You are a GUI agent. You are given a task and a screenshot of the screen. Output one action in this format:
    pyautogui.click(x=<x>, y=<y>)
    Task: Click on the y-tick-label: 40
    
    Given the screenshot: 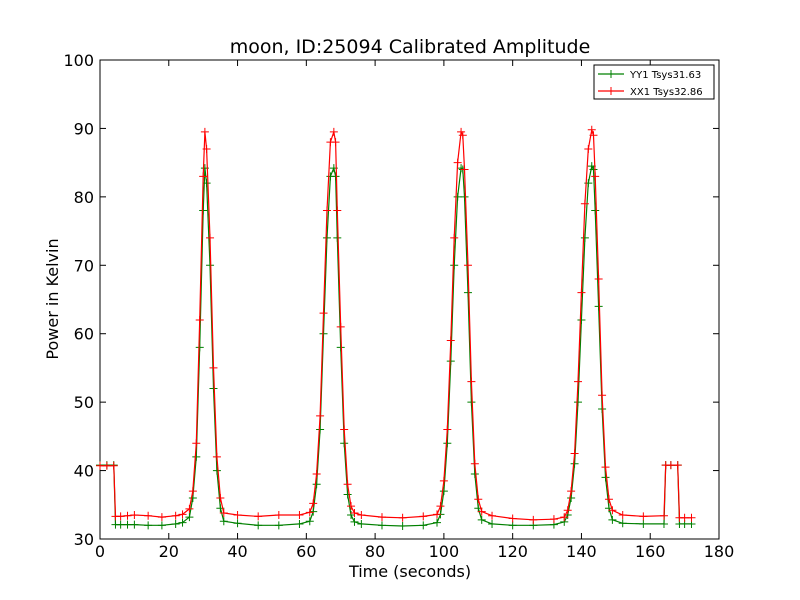 What is the action you would take?
    pyautogui.click(x=84, y=471)
    